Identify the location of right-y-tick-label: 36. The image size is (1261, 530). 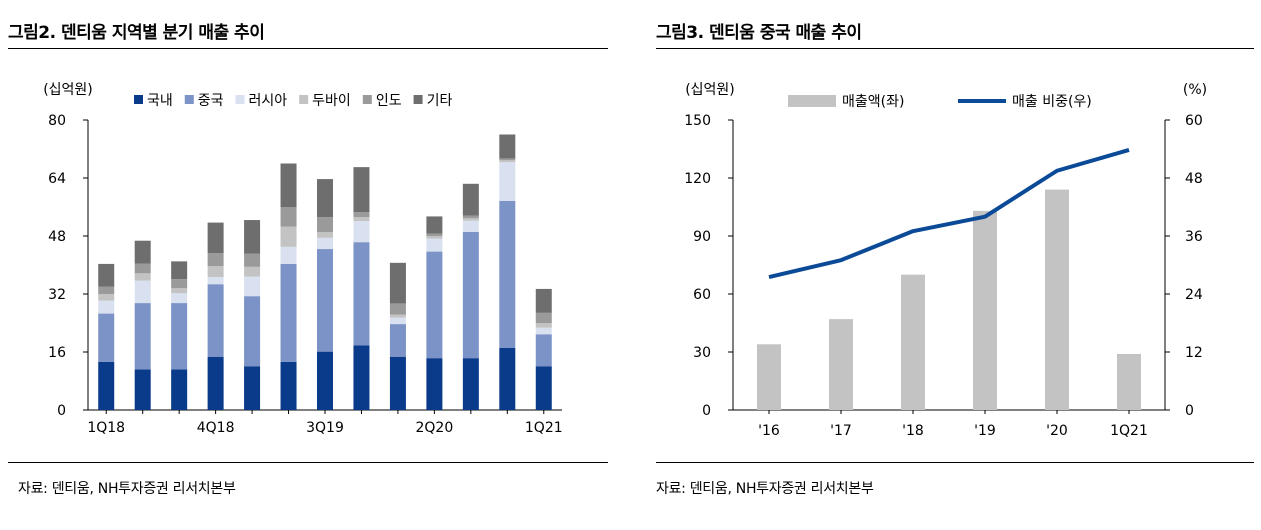
(1194, 237).